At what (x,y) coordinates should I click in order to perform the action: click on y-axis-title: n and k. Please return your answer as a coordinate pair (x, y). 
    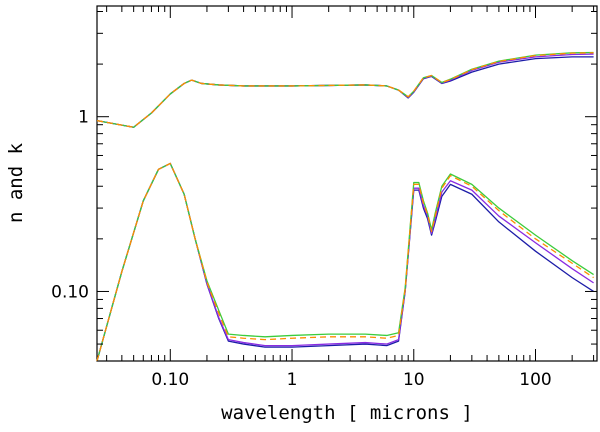
    Looking at the image, I should click on (16, 182).